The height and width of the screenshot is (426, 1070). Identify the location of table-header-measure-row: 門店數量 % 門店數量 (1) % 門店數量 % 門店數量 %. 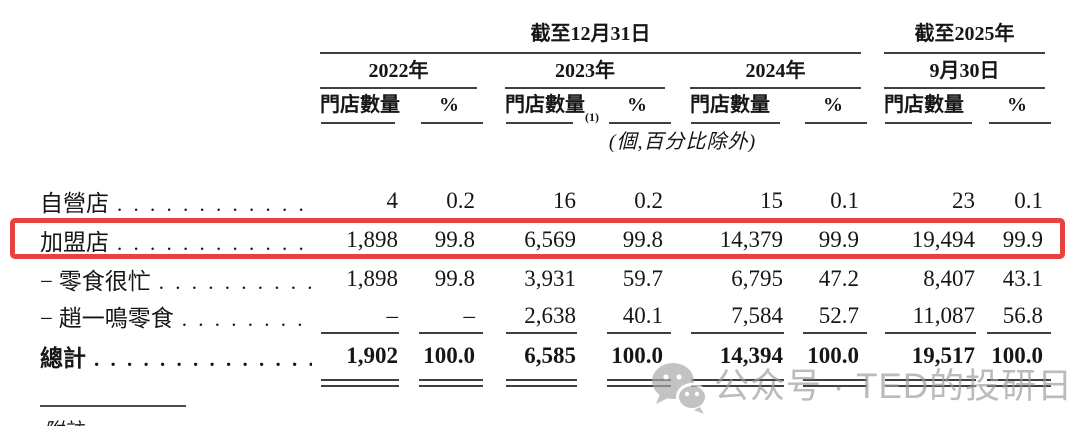
(545, 106).